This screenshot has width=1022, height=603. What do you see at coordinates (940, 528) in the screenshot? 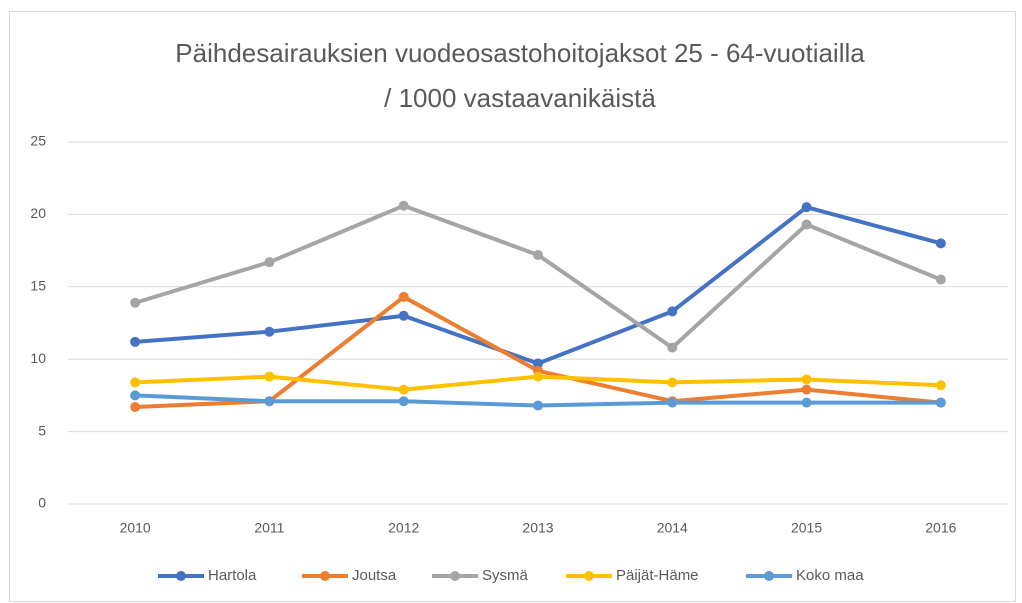
I see `x-tick-label: 2016` at bounding box center [940, 528].